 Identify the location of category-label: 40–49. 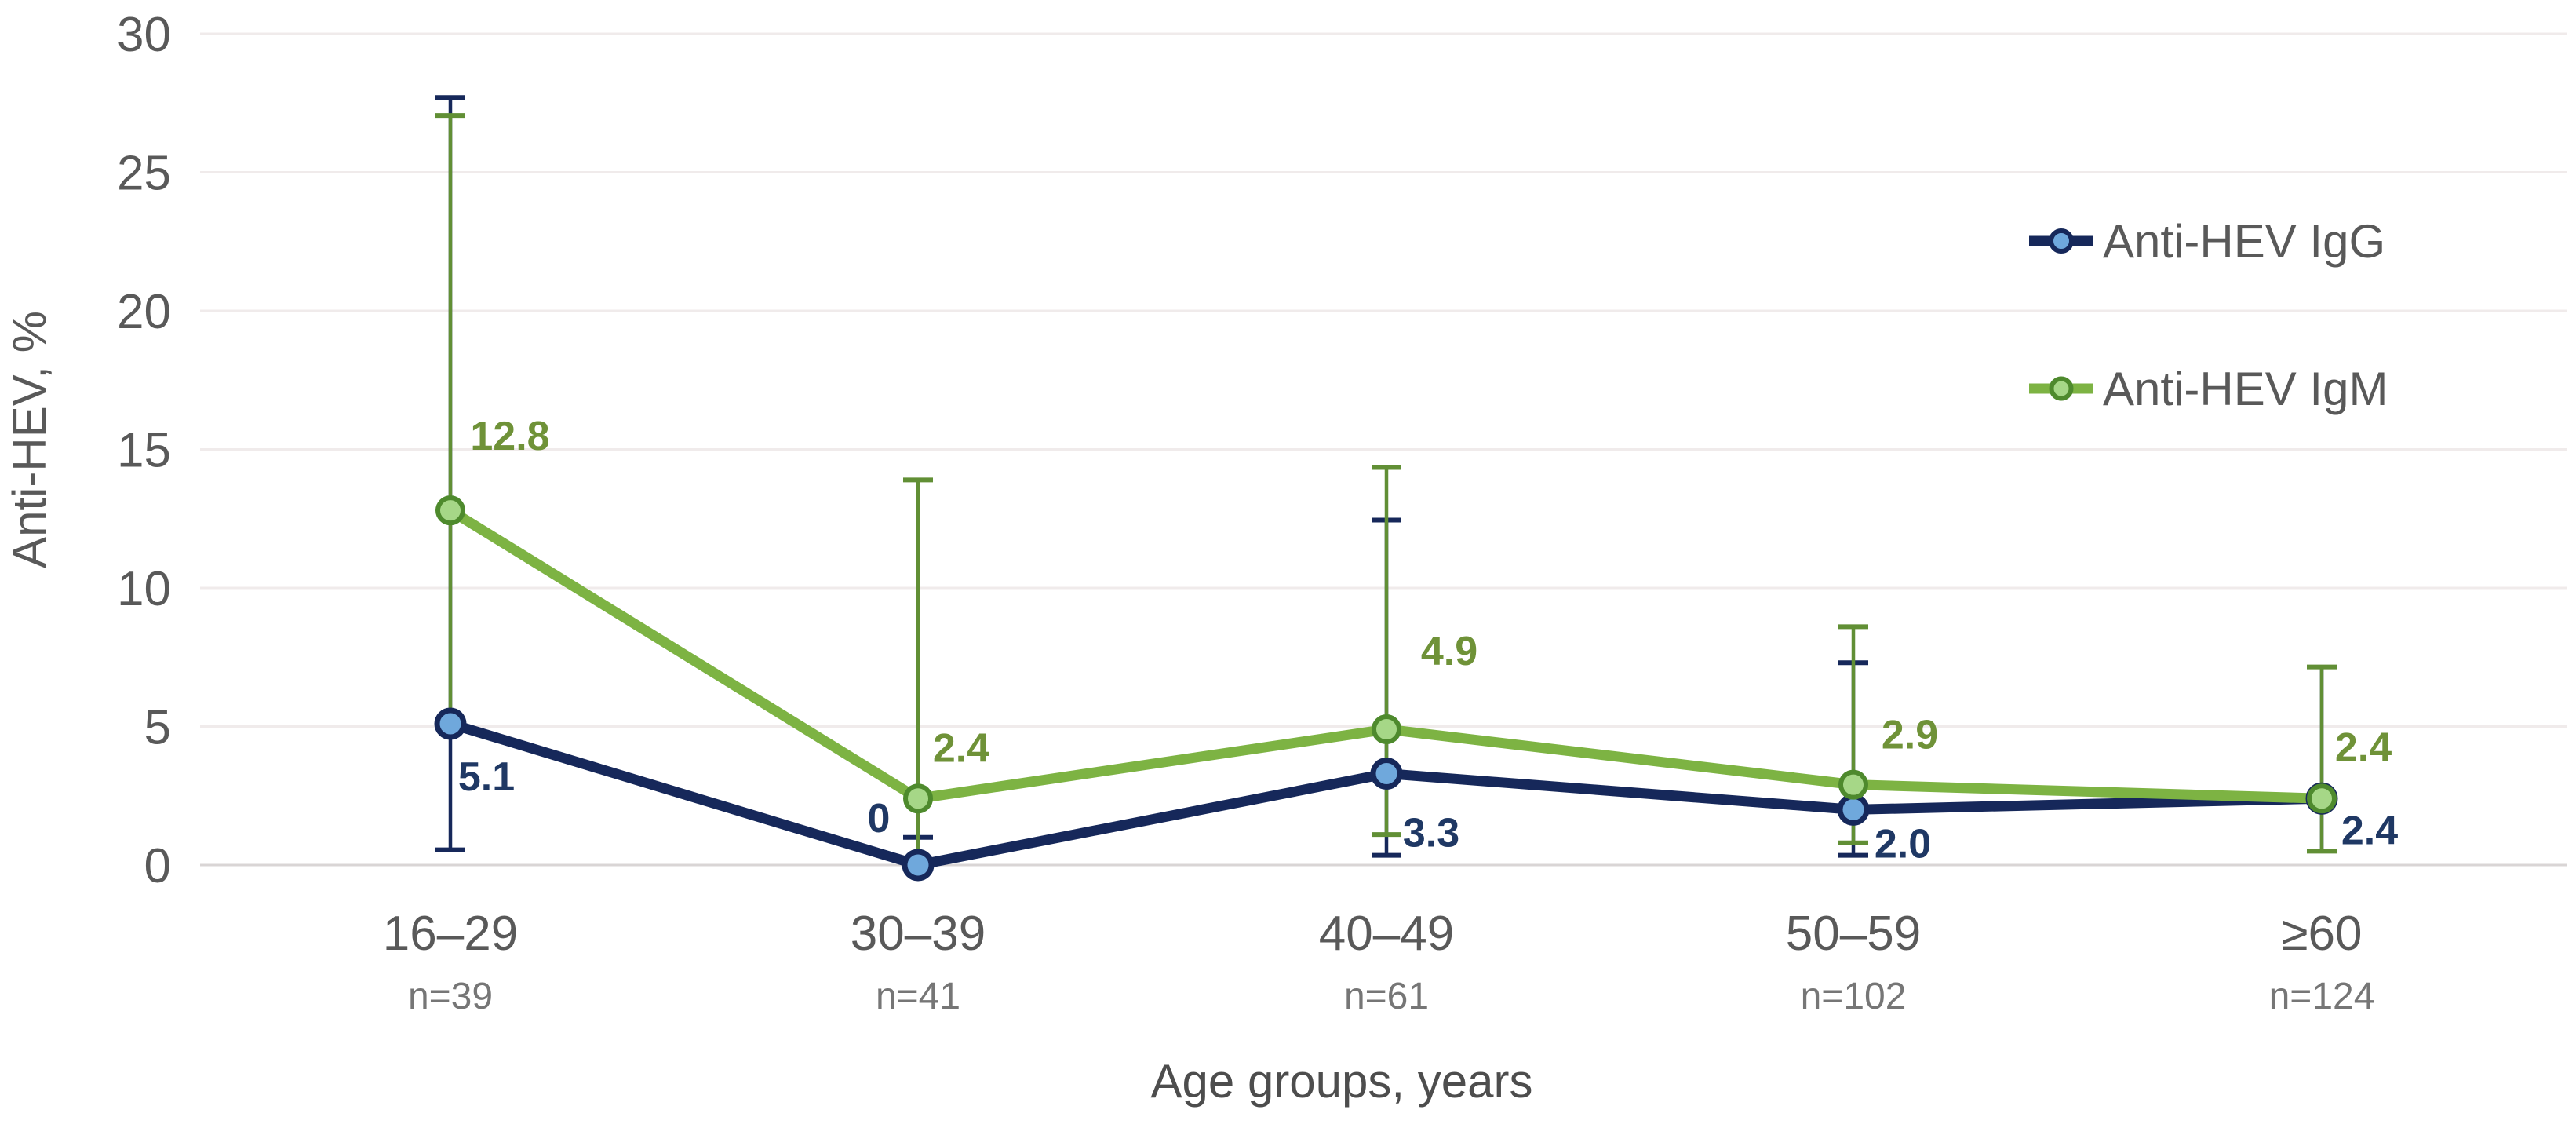
(1386, 934).